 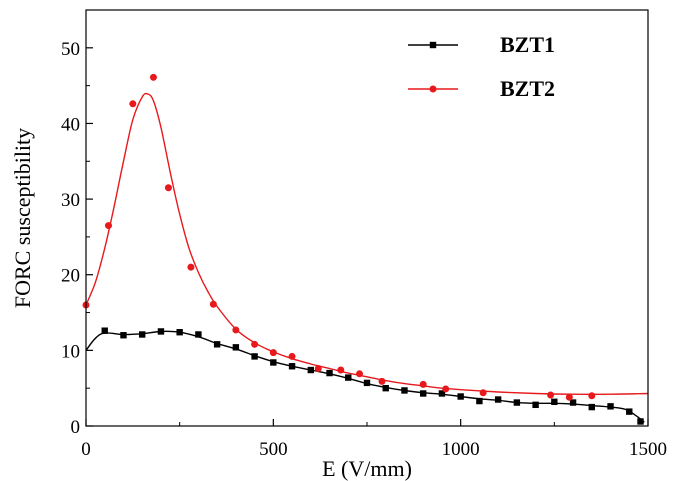 I want to click on x-tick-label: 0, so click(x=86, y=449).